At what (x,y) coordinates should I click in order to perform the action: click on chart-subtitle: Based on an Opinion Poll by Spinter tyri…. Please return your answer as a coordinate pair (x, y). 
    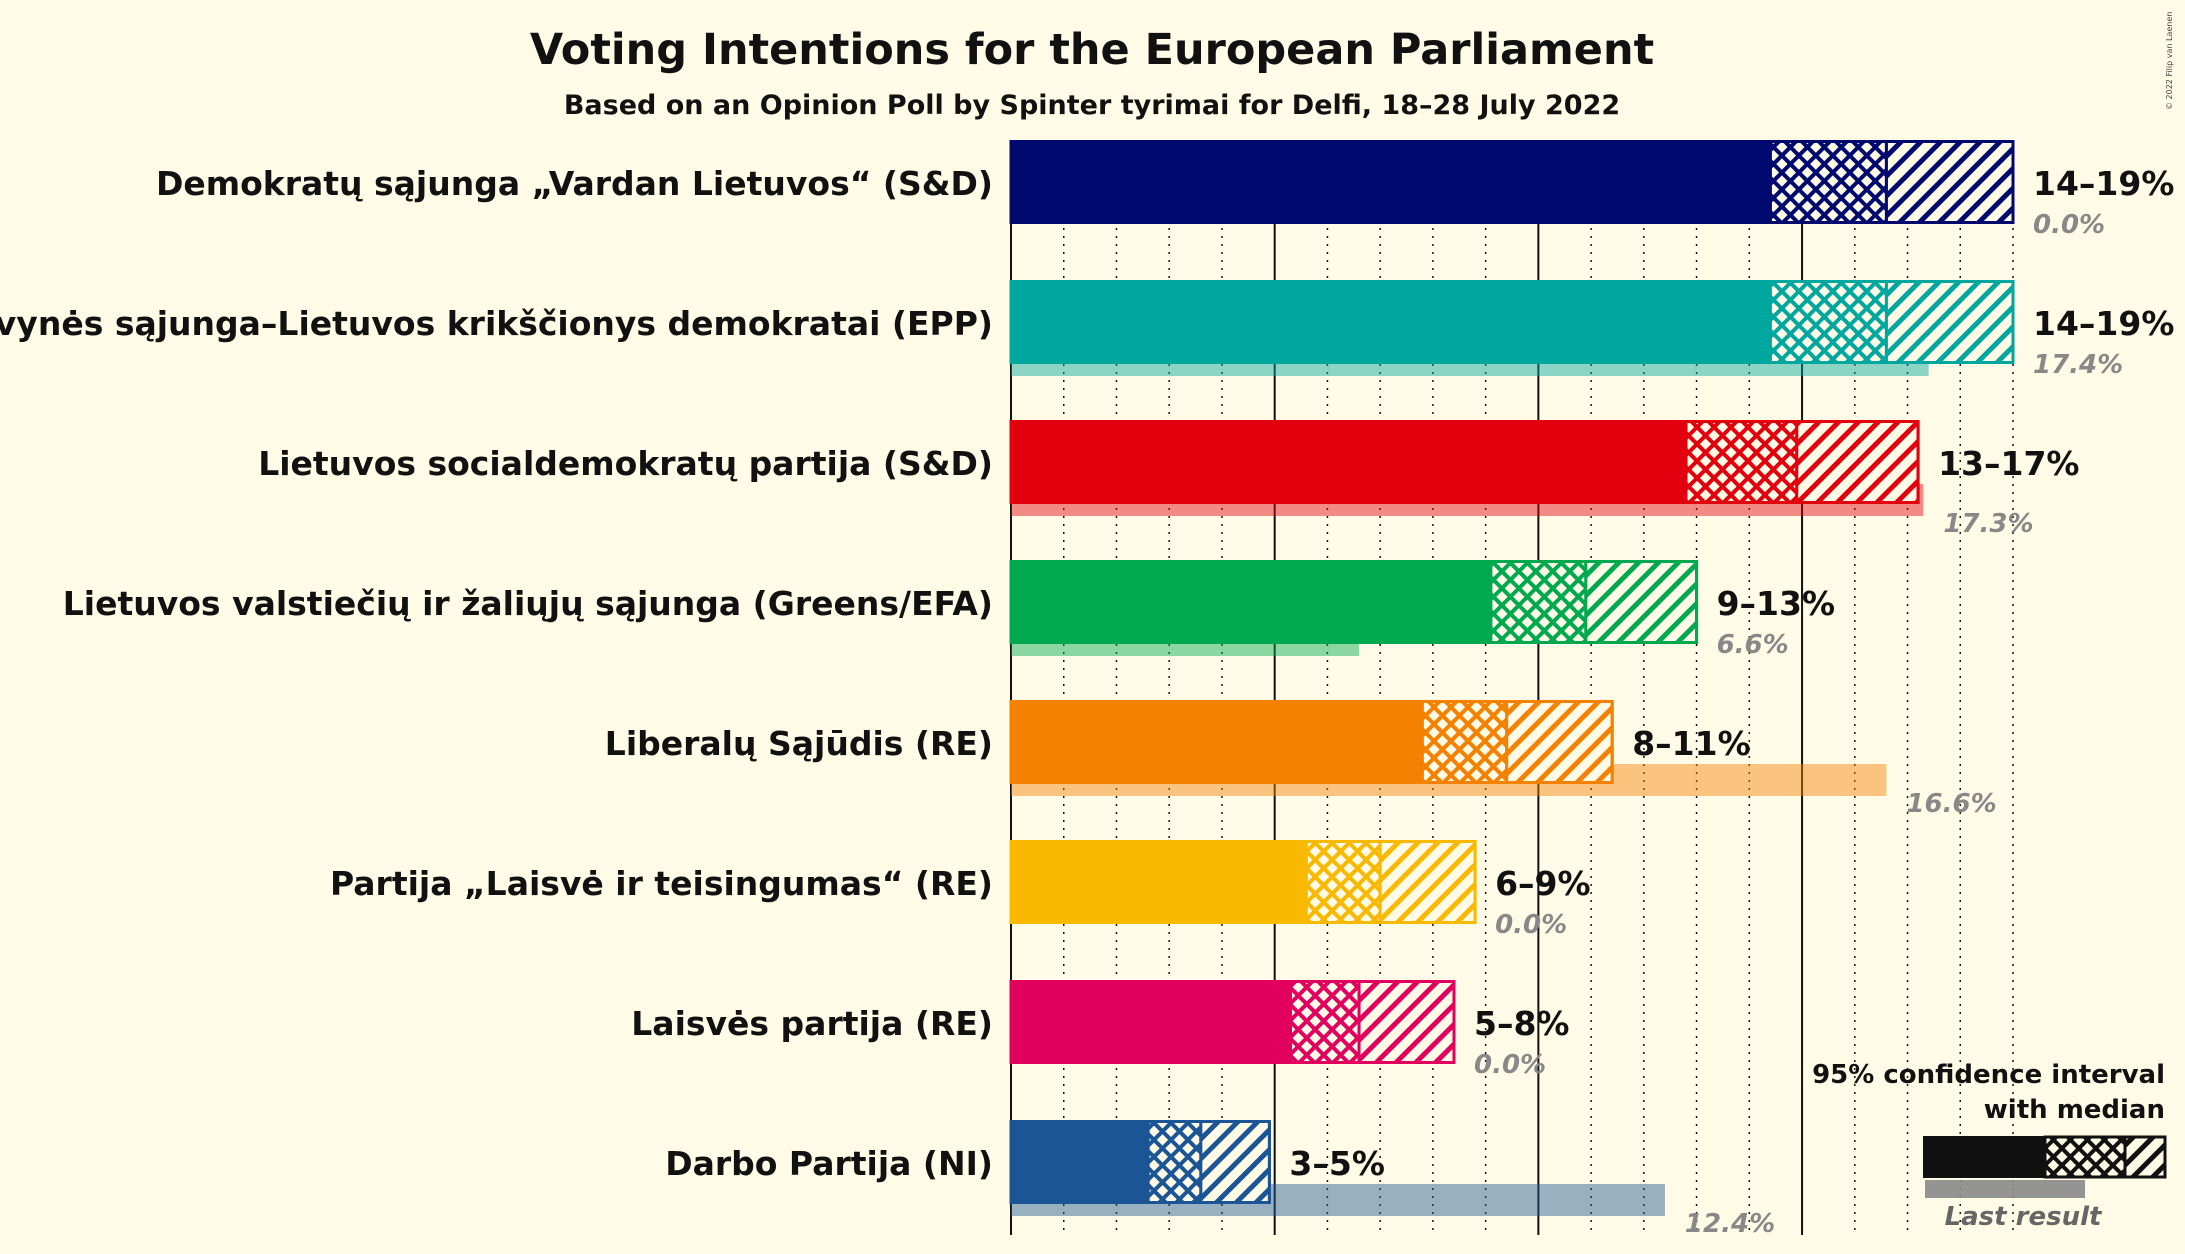
    Looking at the image, I should click on (1092, 105).